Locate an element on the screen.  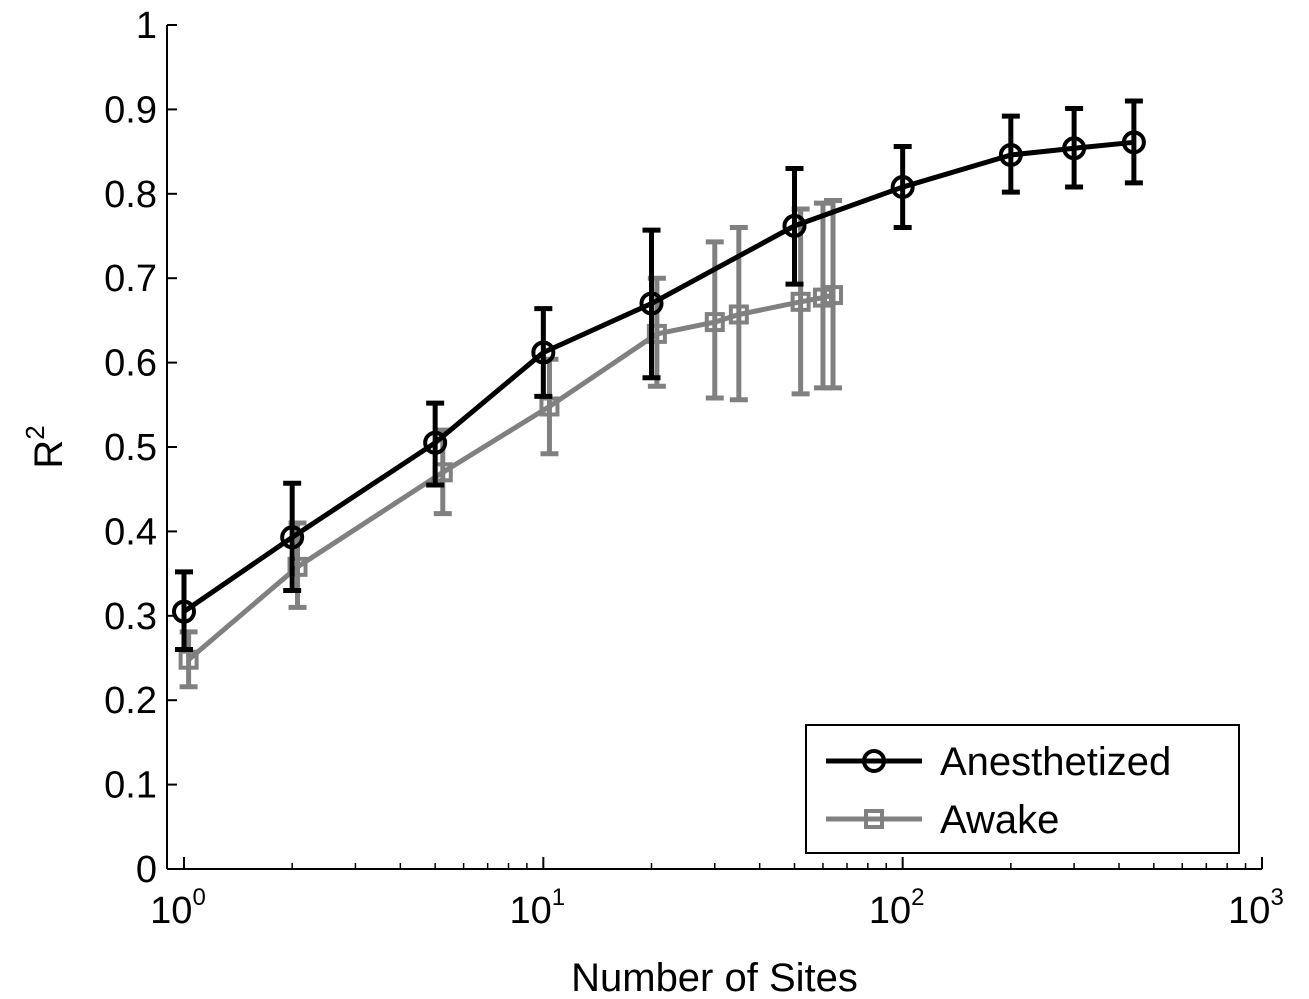
y-tick-label: 0.8 is located at coordinates (130, 195).